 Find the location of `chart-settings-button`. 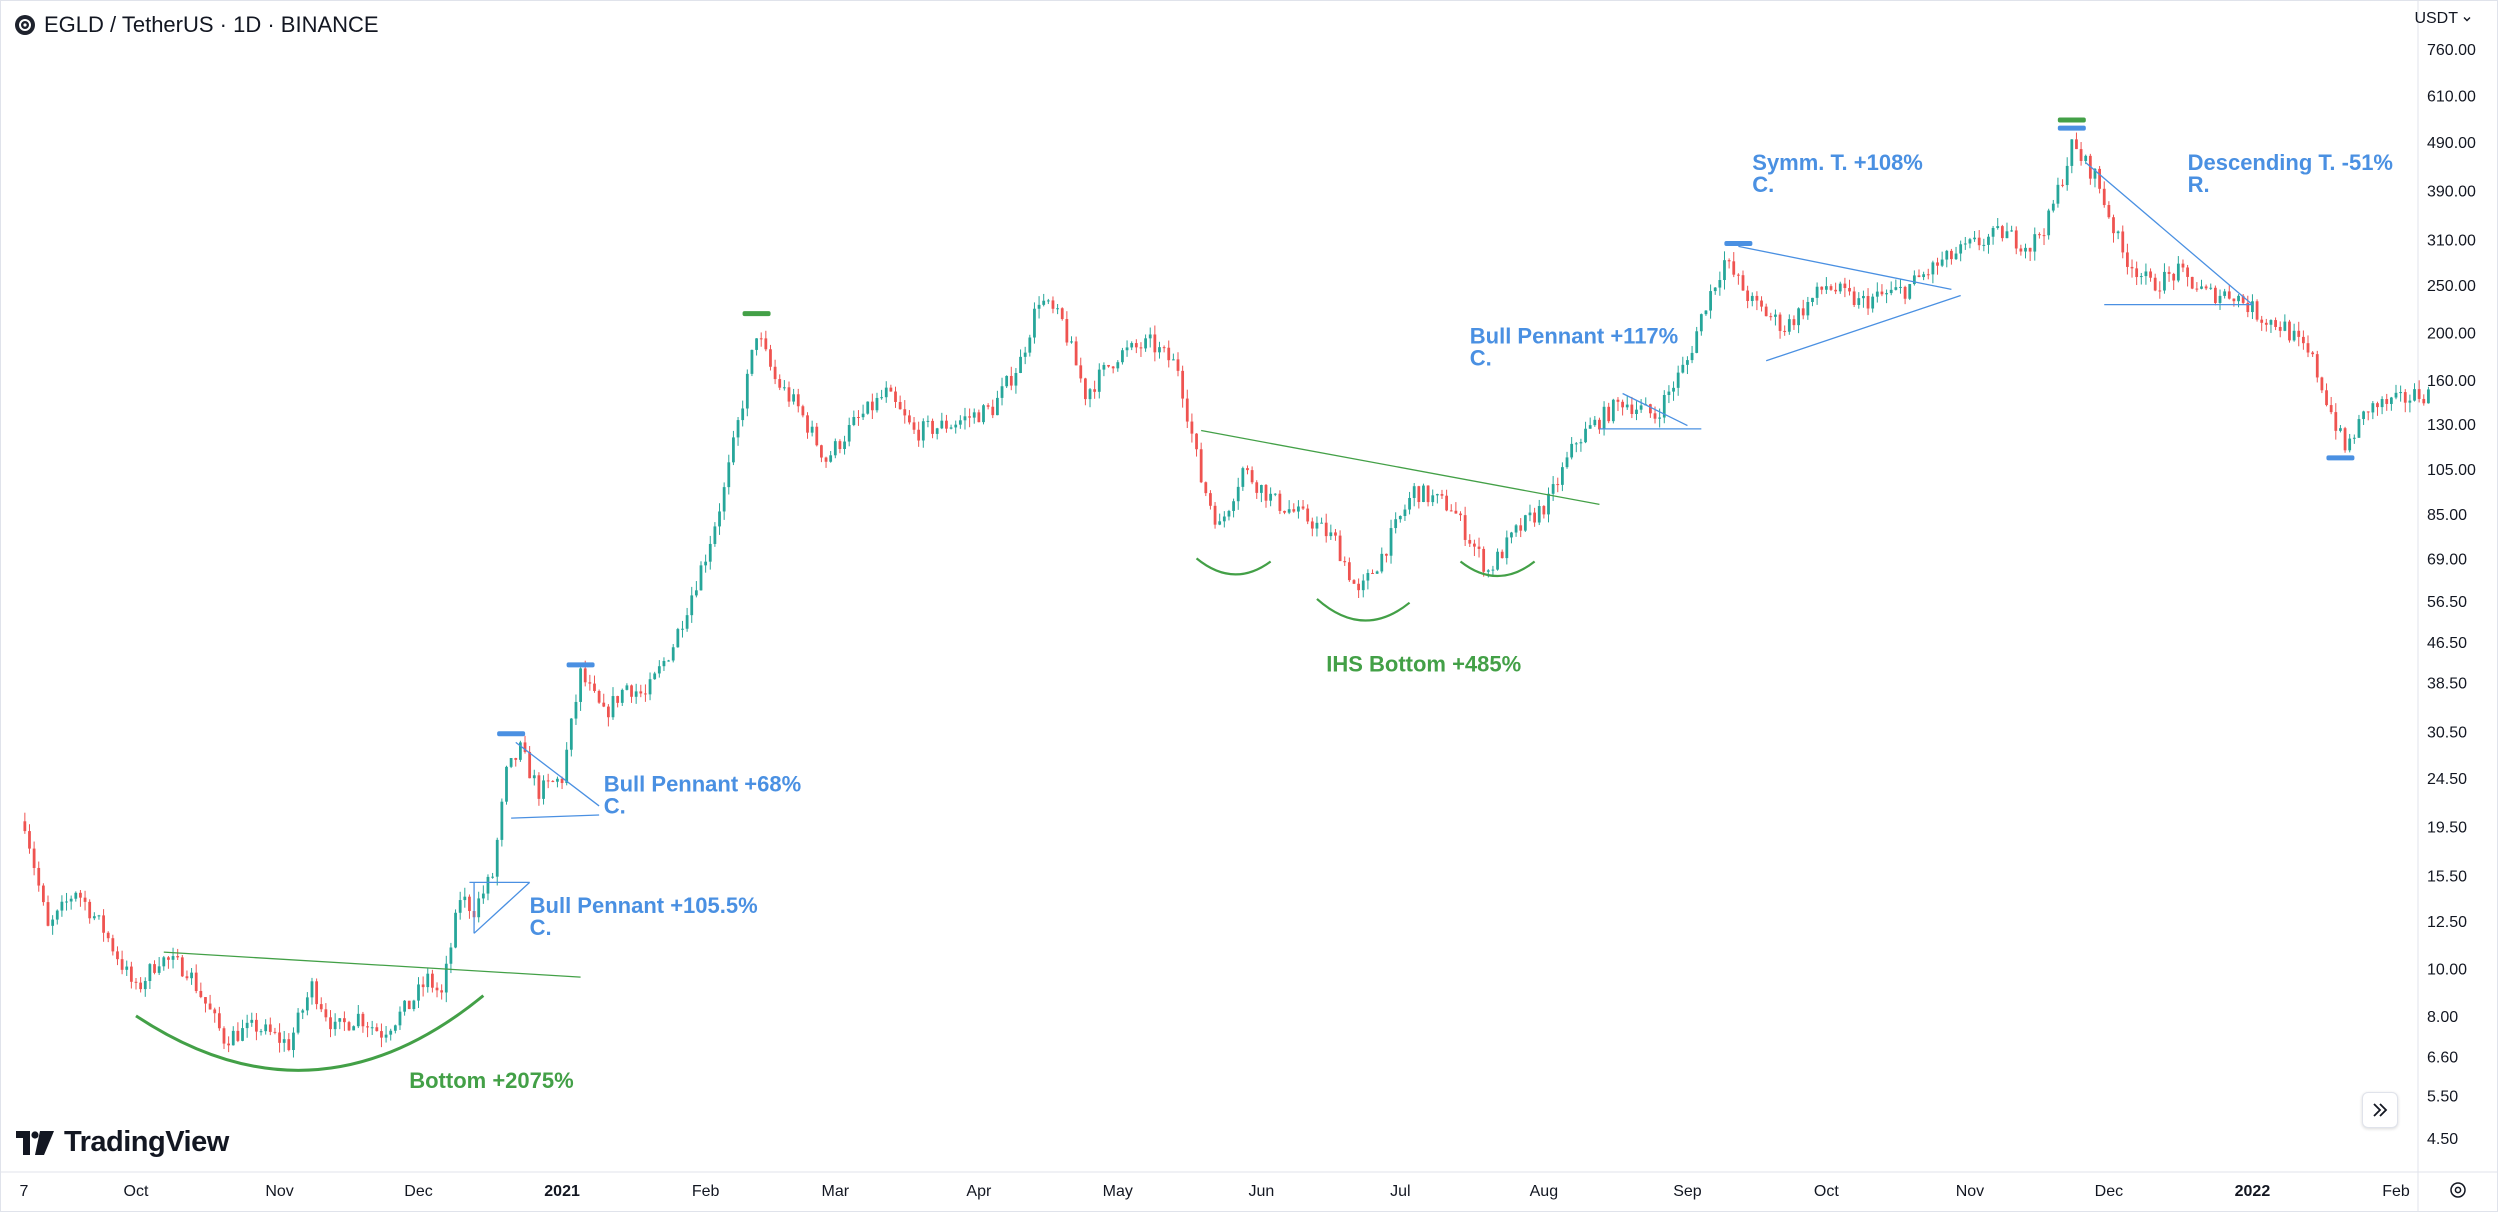

chart-settings-button is located at coordinates (2458, 1190).